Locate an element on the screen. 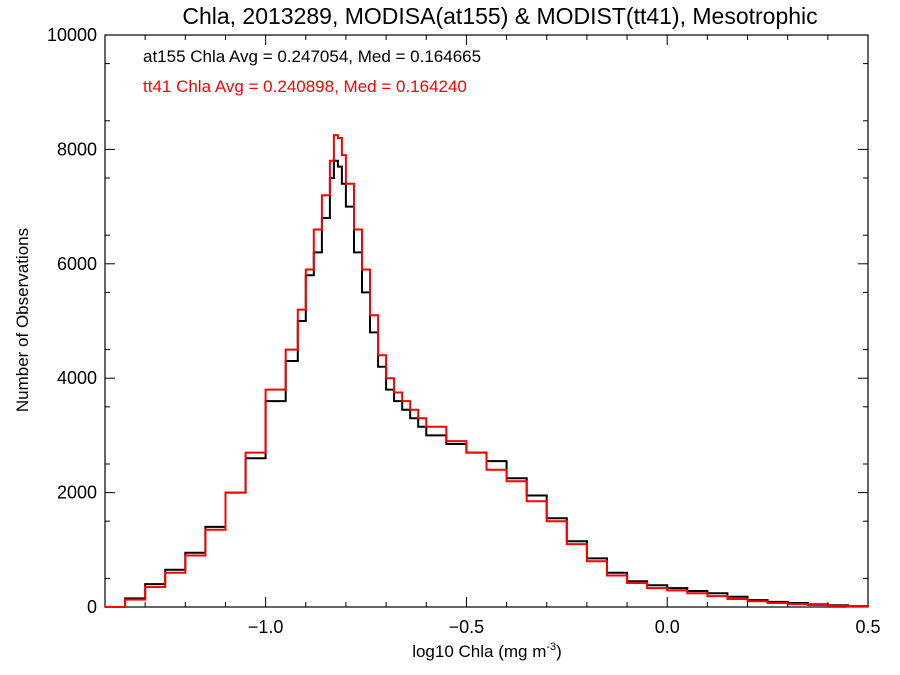 The height and width of the screenshot is (675, 900). y-tick-label: 8000 is located at coordinates (77, 149).